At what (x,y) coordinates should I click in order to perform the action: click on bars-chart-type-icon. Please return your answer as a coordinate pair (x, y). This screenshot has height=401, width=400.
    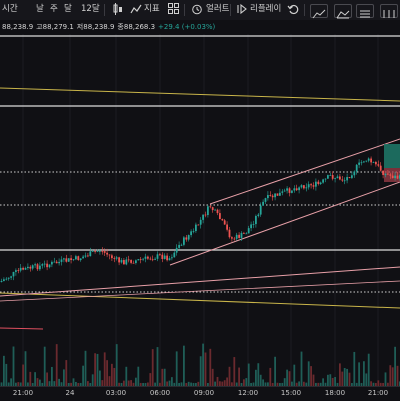
    Looking at the image, I should click on (365, 11).